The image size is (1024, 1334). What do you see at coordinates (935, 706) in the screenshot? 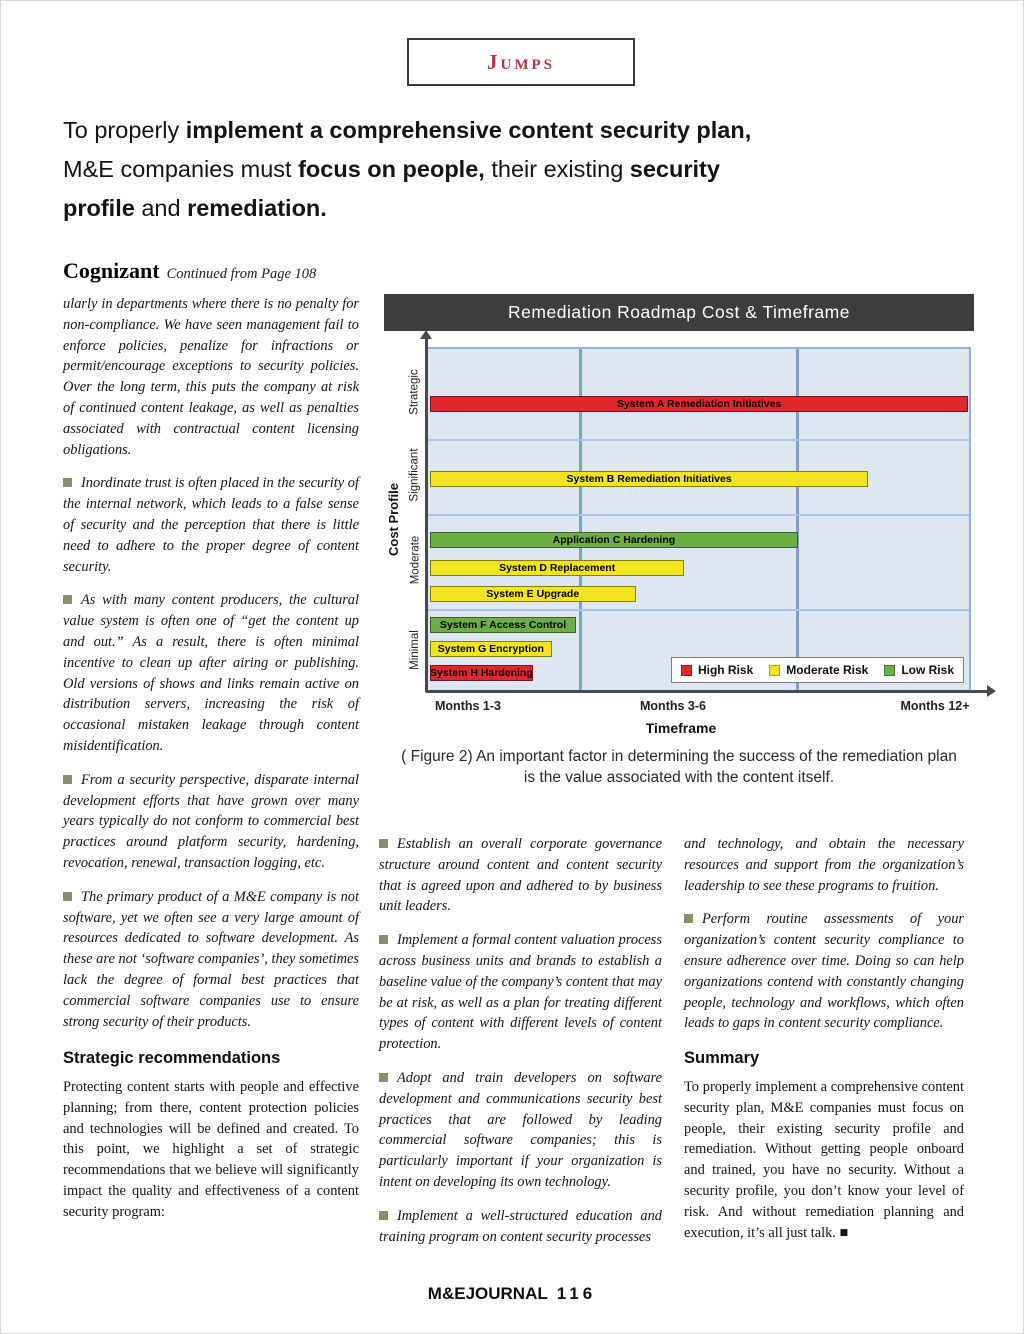
I see `x-tick-label: Months 12+` at bounding box center [935, 706].